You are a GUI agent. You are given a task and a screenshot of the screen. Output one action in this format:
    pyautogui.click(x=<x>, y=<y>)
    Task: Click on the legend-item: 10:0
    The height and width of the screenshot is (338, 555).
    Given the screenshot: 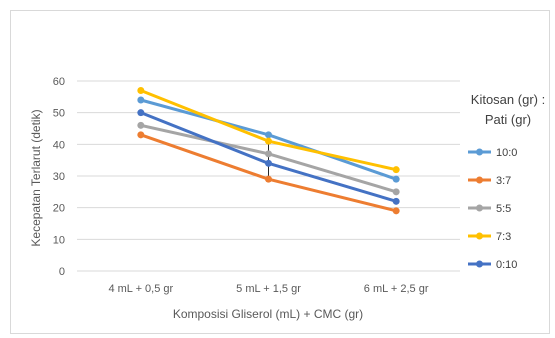 What is the action you would take?
    pyautogui.click(x=492, y=153)
    